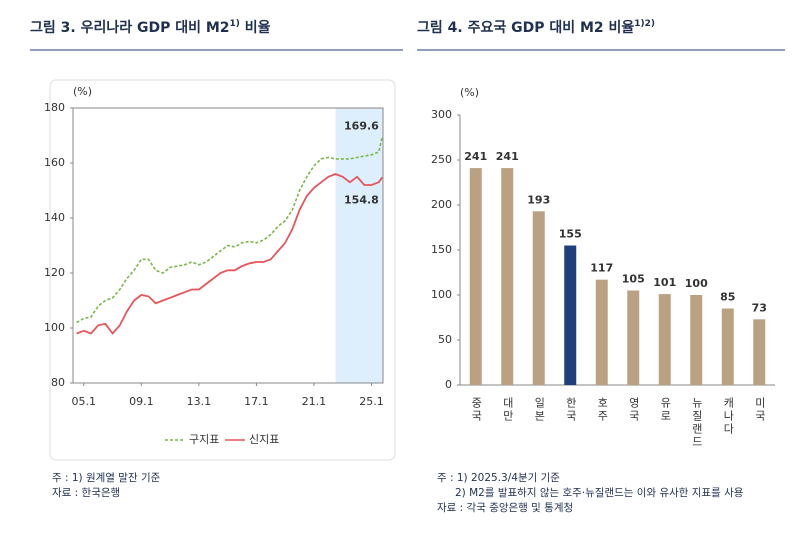 This screenshot has height=541, width=794. What do you see at coordinates (602, 410) in the screenshot?
I see `x-tick-label: 호주` at bounding box center [602, 410].